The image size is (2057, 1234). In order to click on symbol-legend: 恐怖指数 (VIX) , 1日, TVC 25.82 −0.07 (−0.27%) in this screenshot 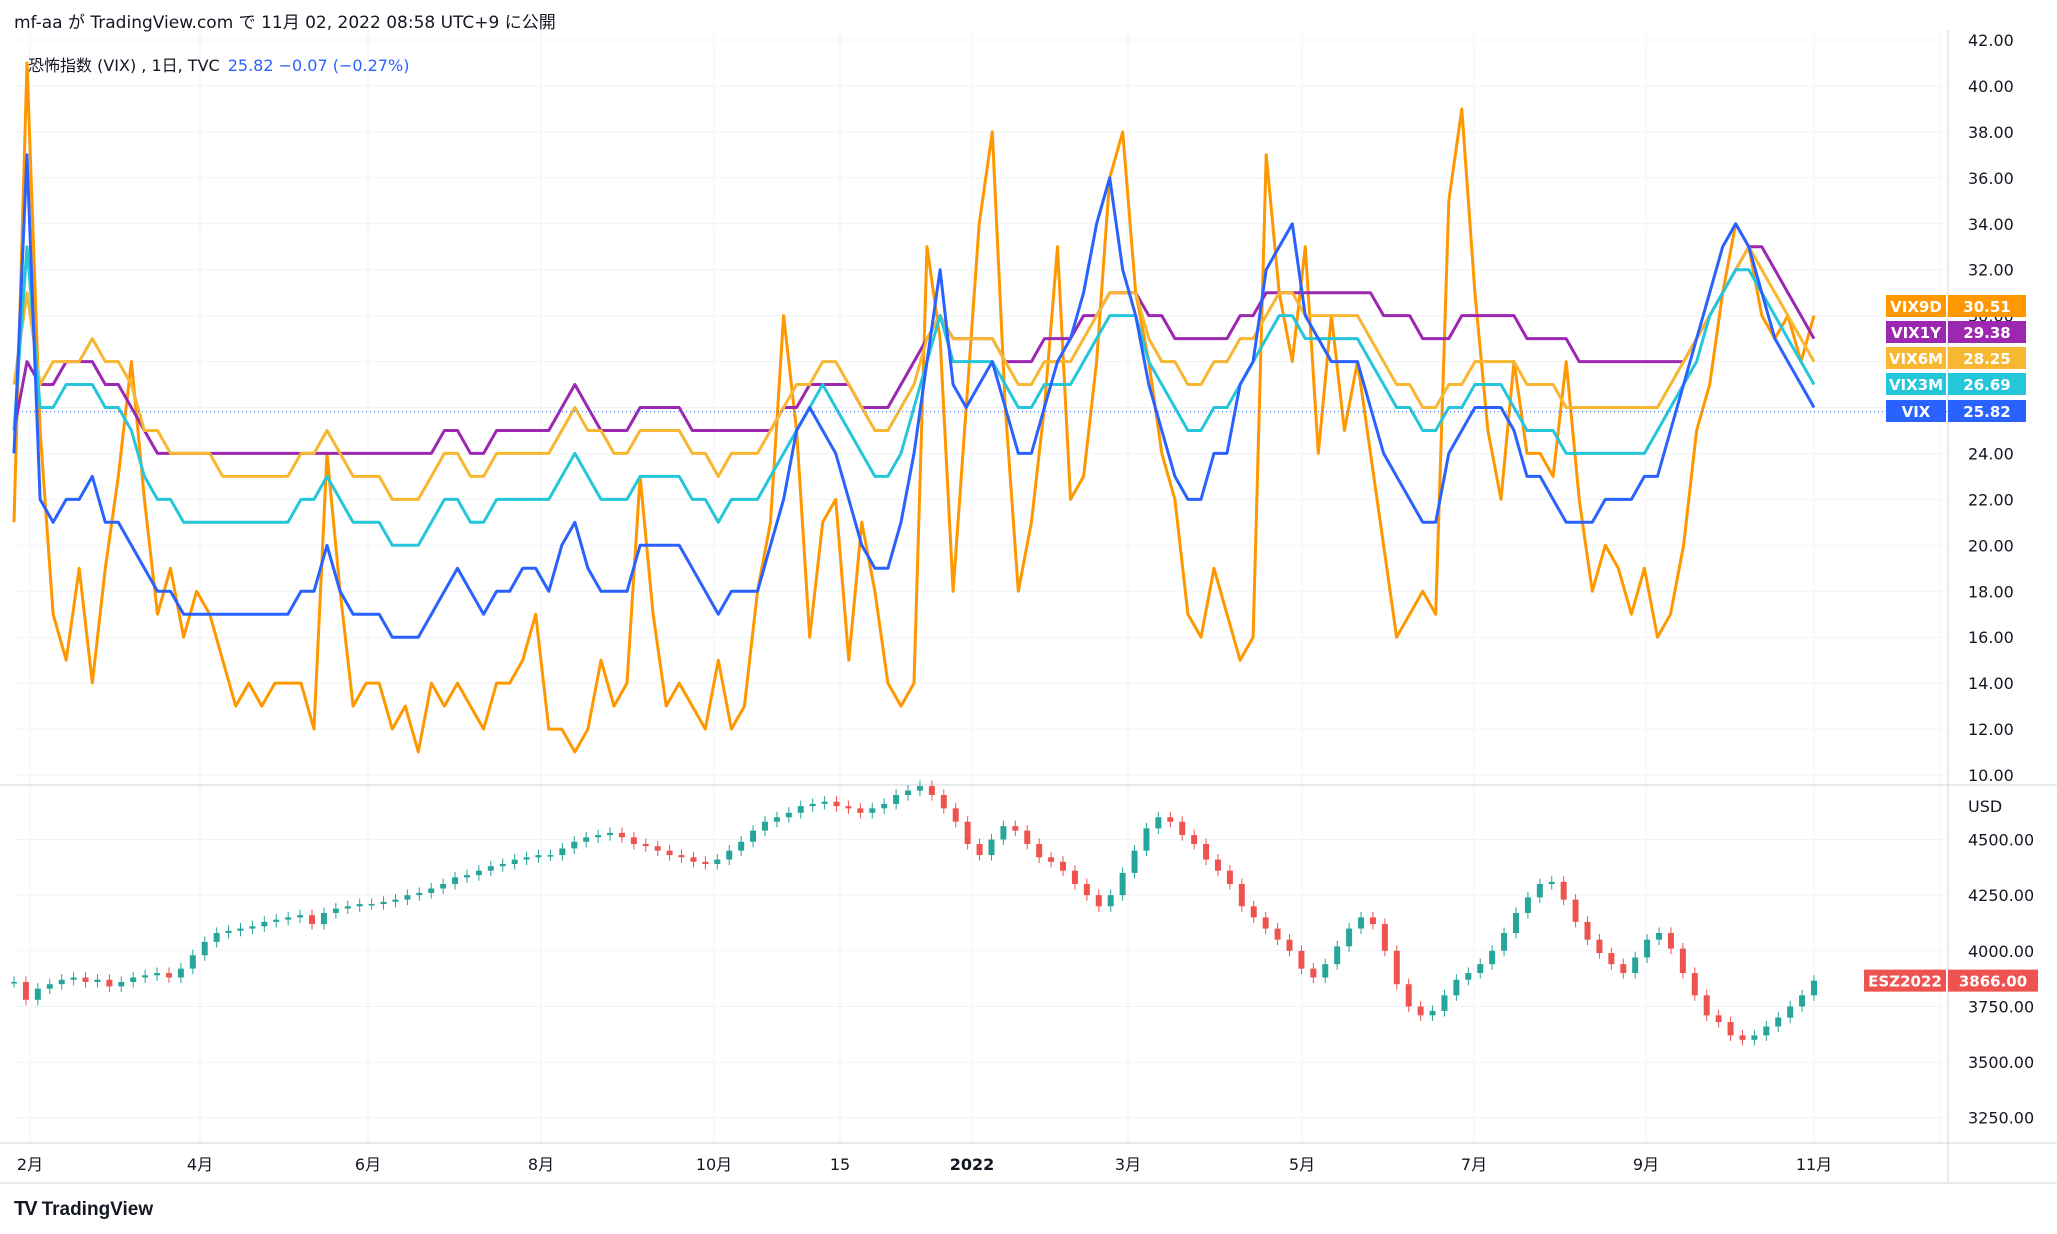, I will do `click(218, 64)`.